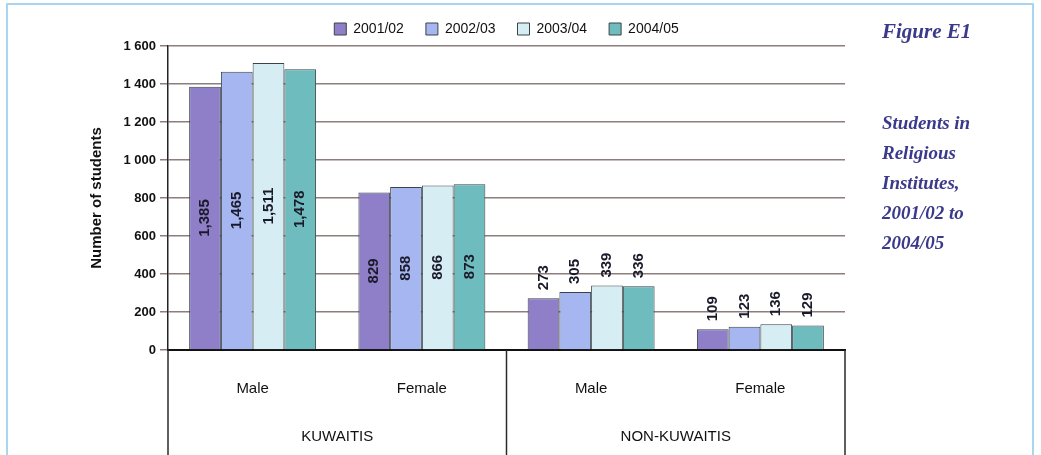 This screenshot has height=455, width=1041. I want to click on y-tick-label: 1 400, so click(139, 83).